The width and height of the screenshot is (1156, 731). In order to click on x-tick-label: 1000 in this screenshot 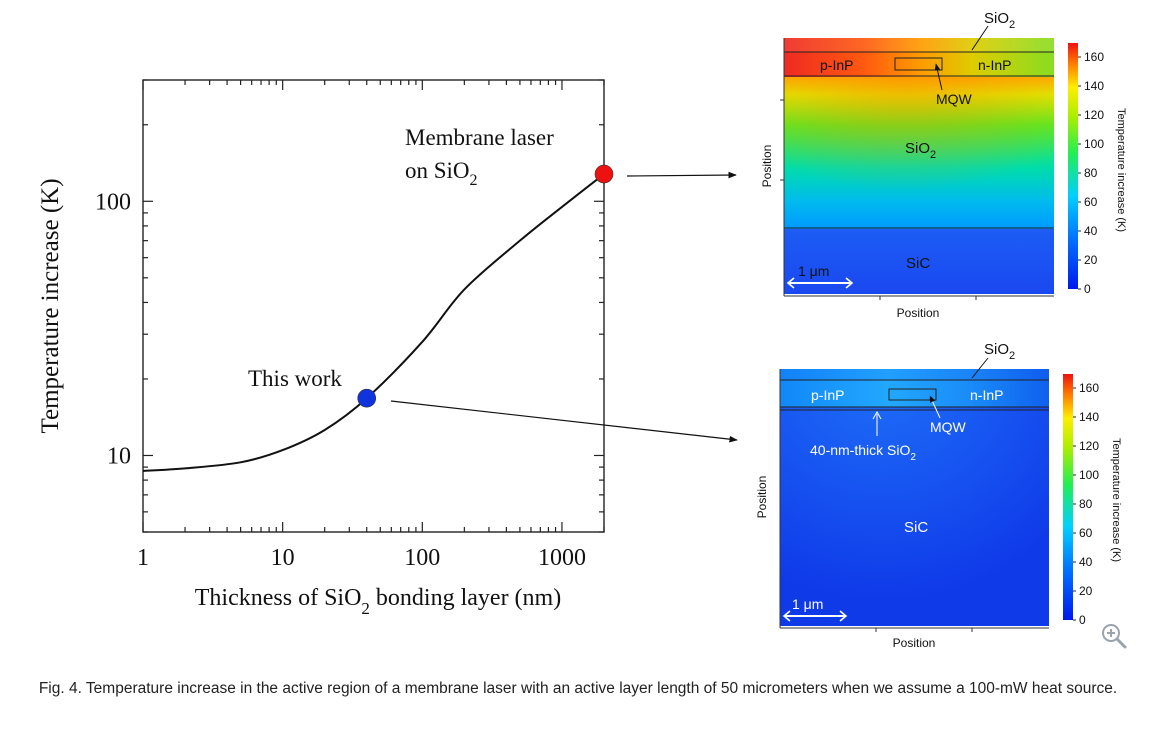, I will do `click(562, 558)`.